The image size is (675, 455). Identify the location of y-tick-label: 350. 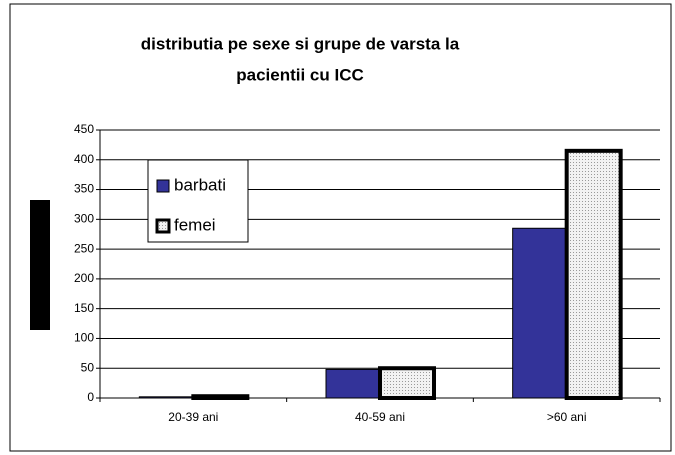
(84, 189).